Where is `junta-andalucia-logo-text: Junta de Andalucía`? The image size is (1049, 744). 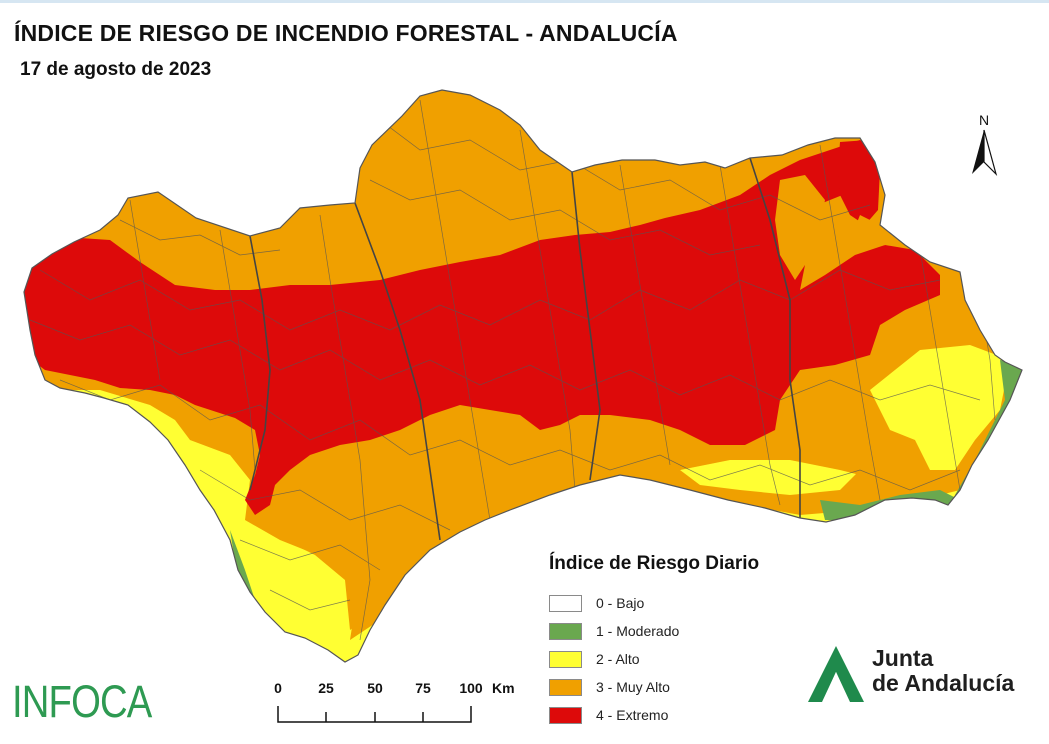
junta-andalucia-logo-text: Junta de Andalucía is located at coordinates (943, 671).